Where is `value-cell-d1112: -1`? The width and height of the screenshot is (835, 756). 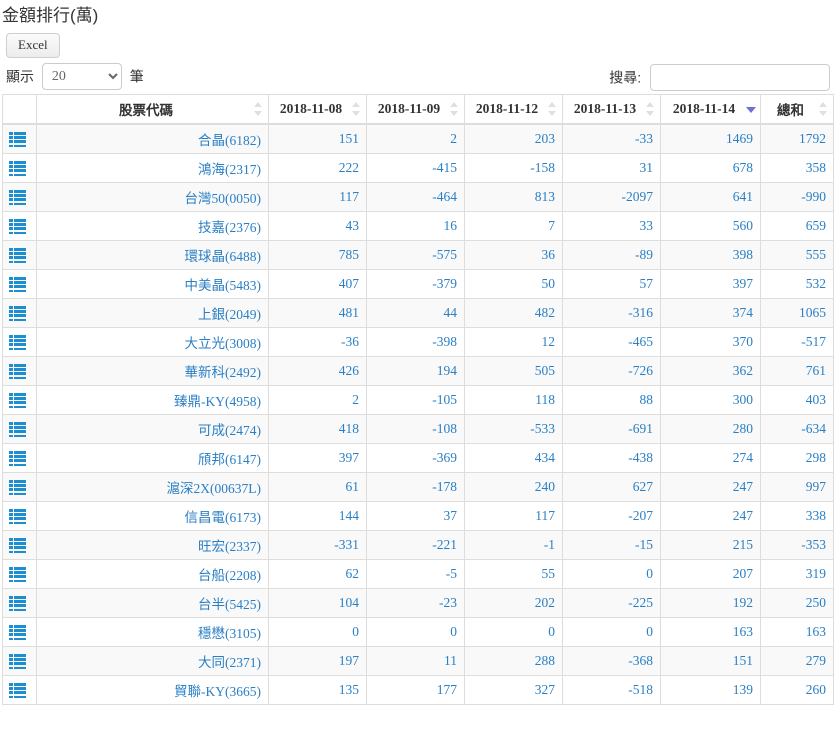
value-cell-d1112: -1 is located at coordinates (513, 545).